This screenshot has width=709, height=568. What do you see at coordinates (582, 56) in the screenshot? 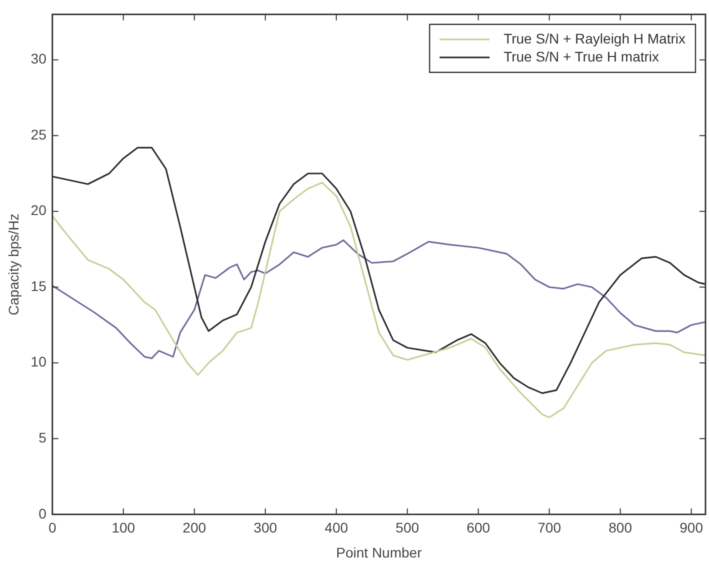
I see `legend-label: True S/N + True H matrix` at bounding box center [582, 56].